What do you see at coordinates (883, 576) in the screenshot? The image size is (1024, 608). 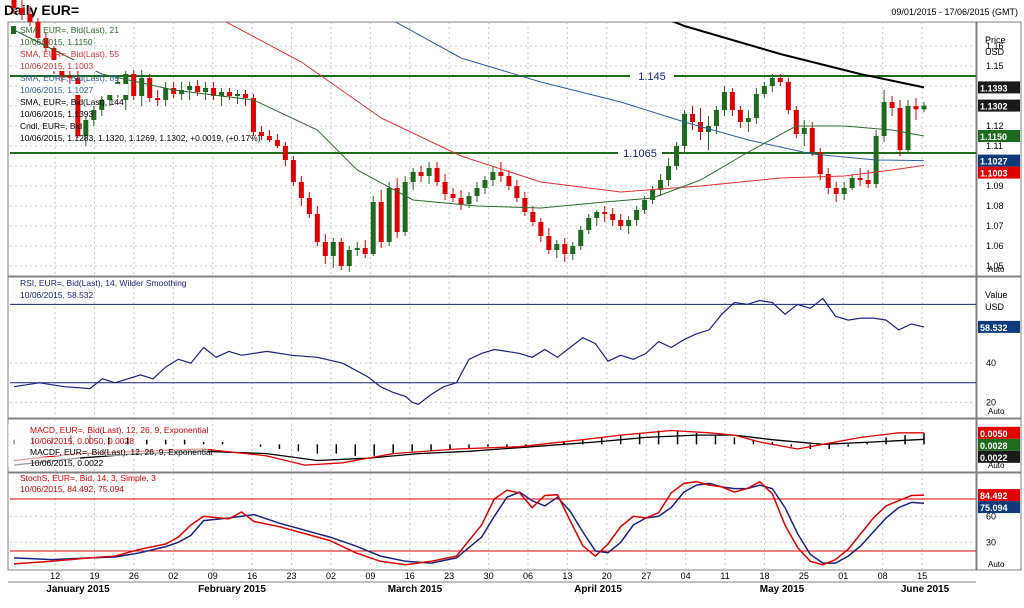 I see `x-tick-label: 08` at bounding box center [883, 576].